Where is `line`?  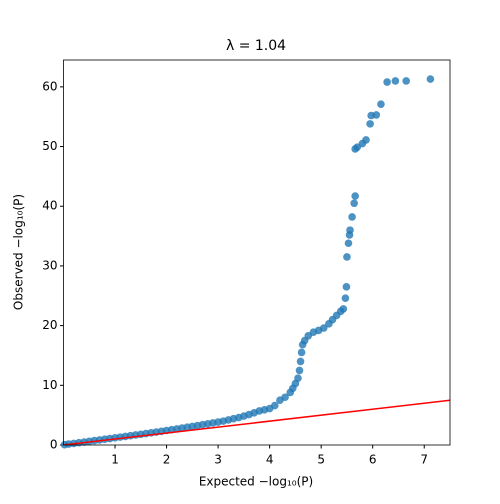
line is located at coordinates (256, 422).